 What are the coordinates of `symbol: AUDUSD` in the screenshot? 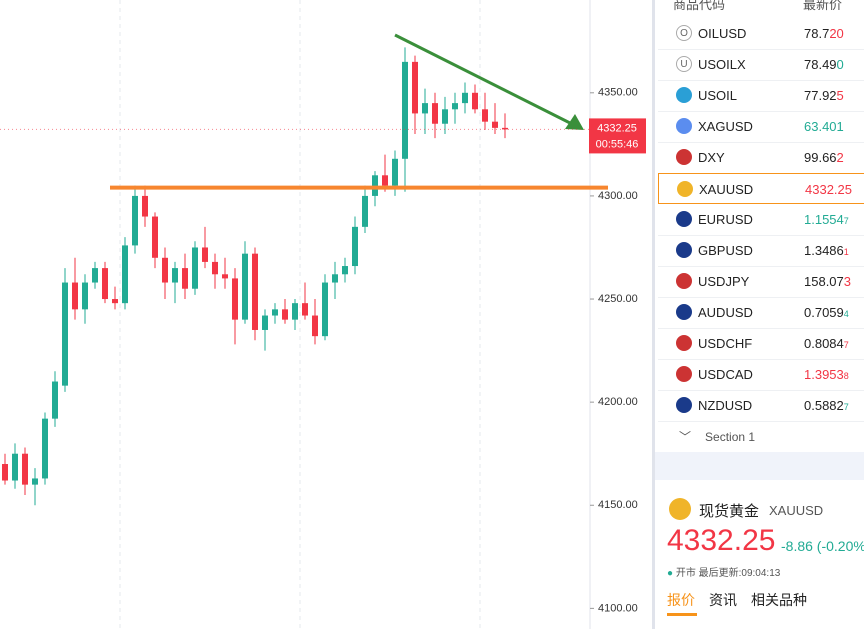 It's located at (725, 312).